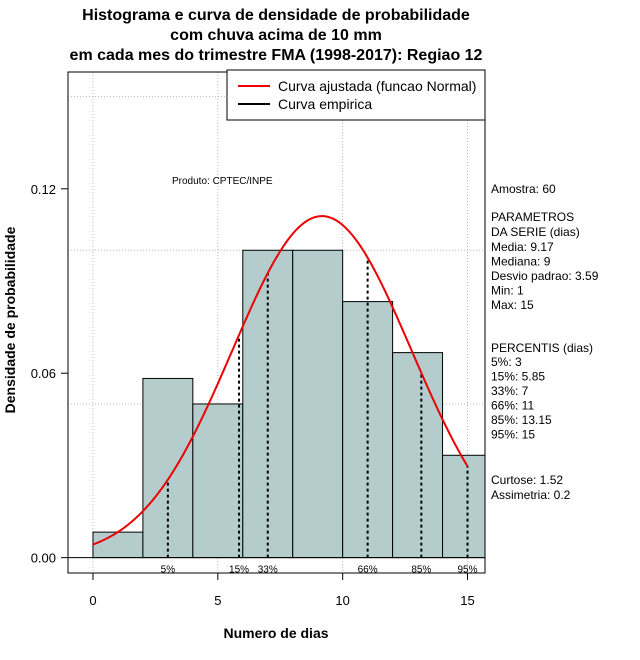  Describe the element at coordinates (342, 600) in the screenshot. I see `x-tick-label: 10` at that location.